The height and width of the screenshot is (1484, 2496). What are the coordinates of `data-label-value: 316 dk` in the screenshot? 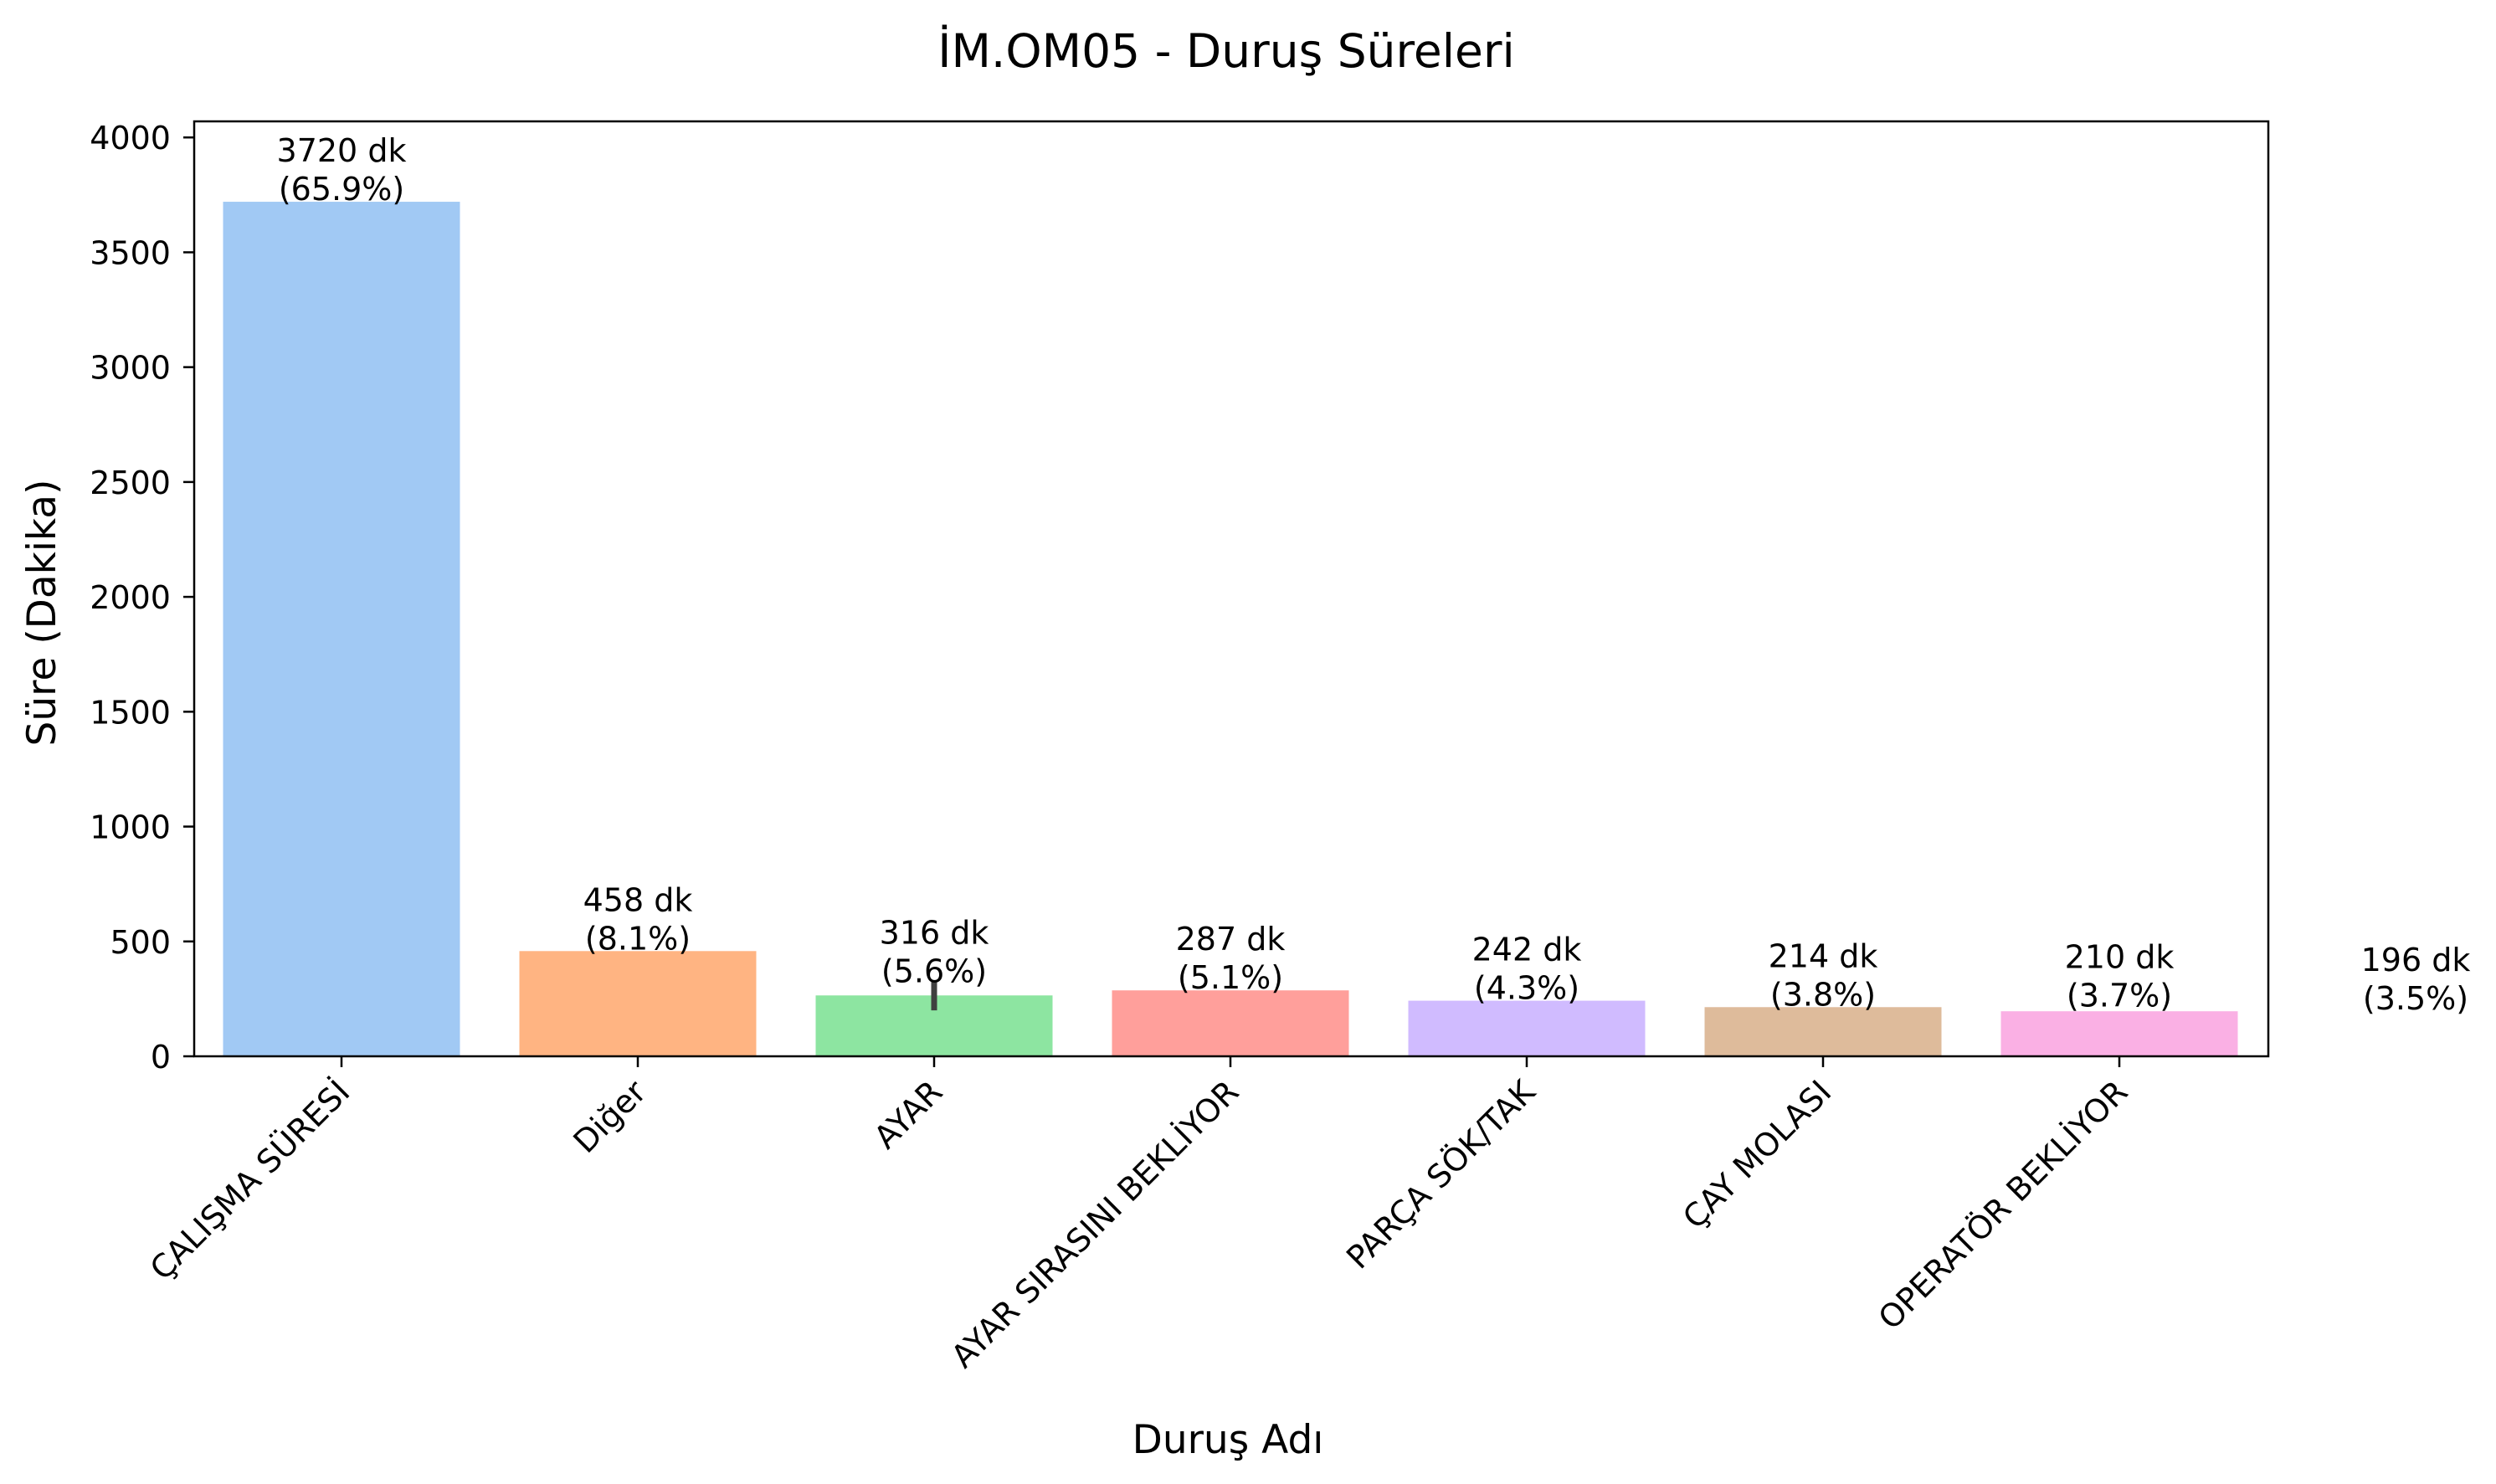 It's located at (935, 933).